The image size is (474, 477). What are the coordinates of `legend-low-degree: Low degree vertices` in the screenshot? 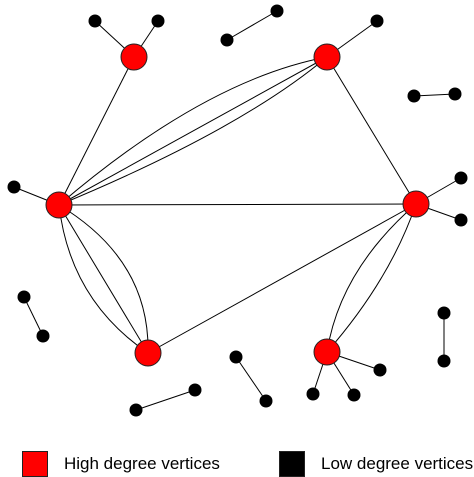 It's located at (376, 464).